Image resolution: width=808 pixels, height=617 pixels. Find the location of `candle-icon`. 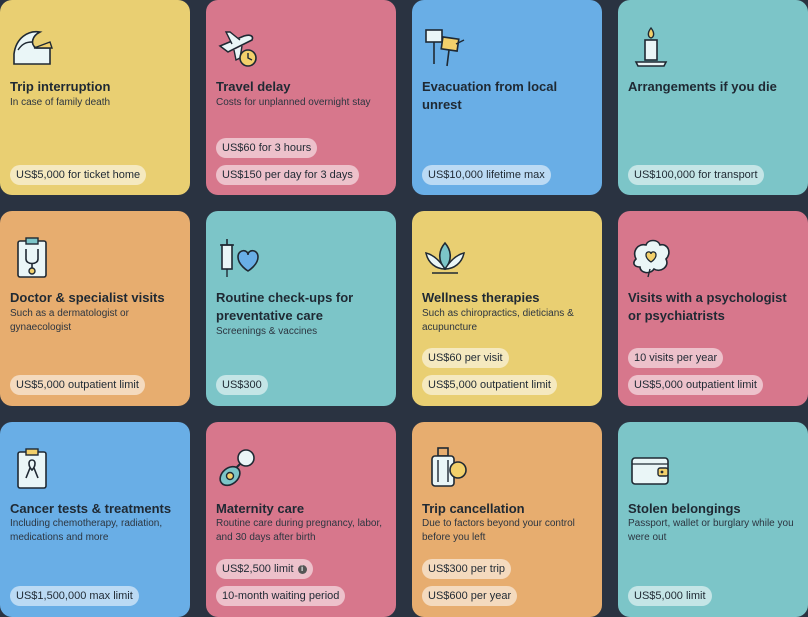

candle-icon is located at coordinates (651, 47).